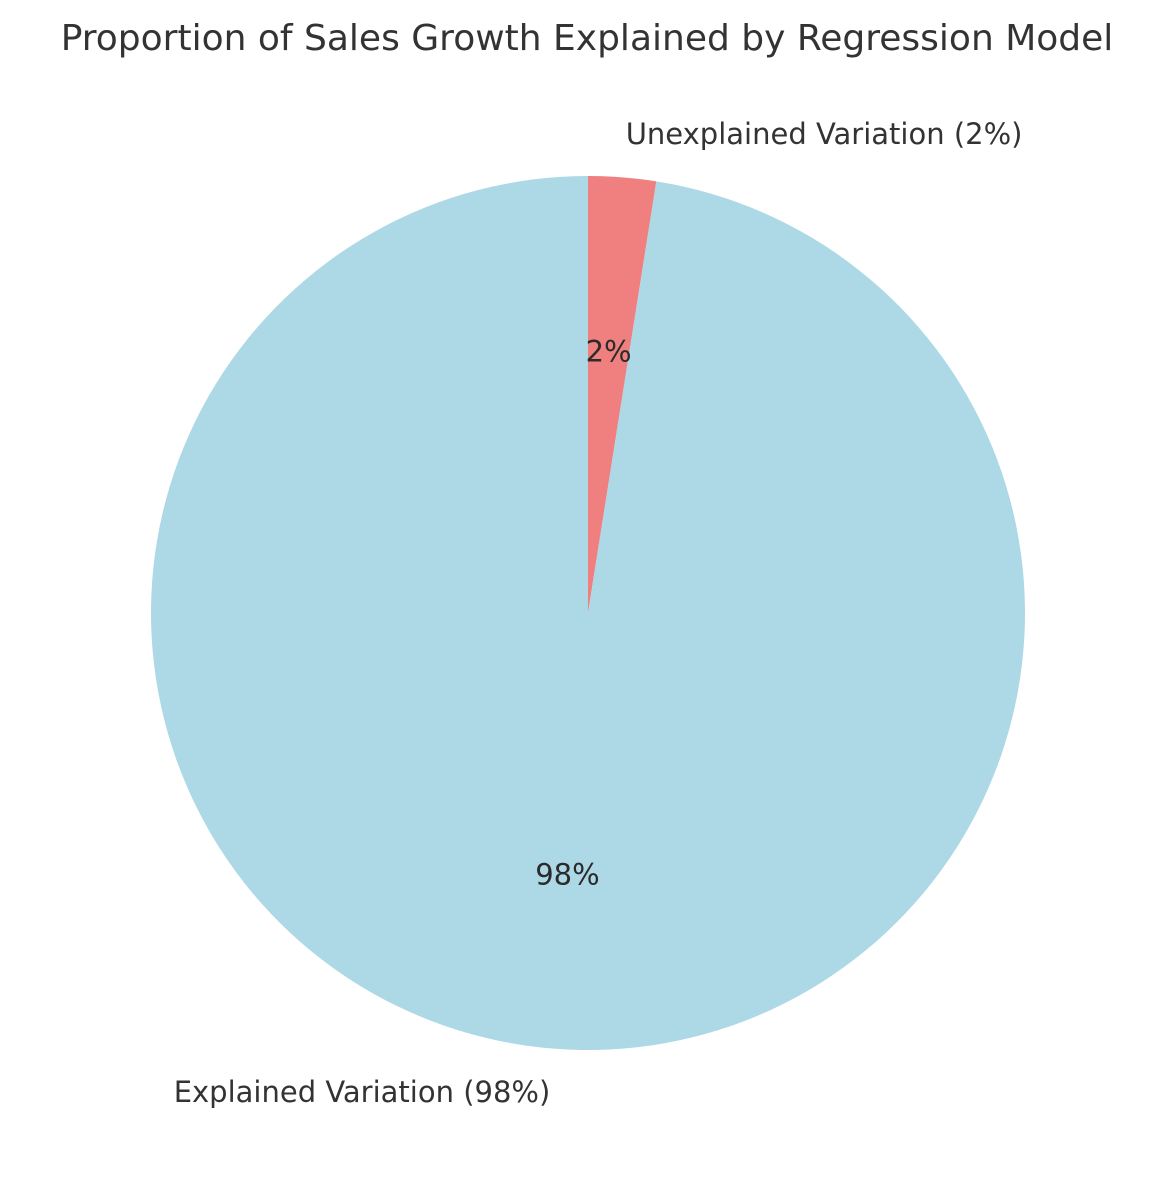  What do you see at coordinates (362, 1092) in the screenshot?
I see `pie-category-label-1: Explained Variation (98%)` at bounding box center [362, 1092].